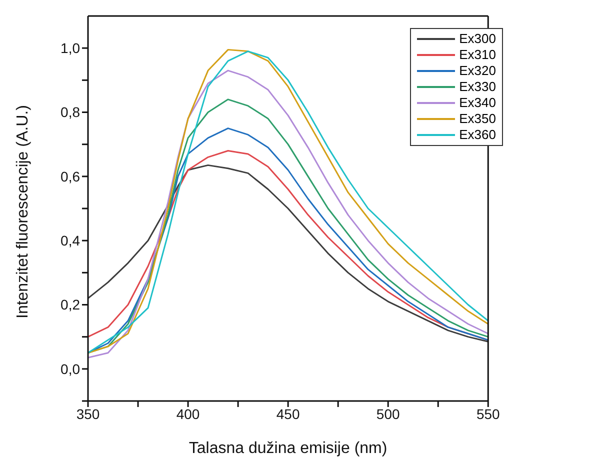 This screenshot has height=470, width=593. What do you see at coordinates (288, 448) in the screenshot?
I see `x-axis-title: Talasna dužina emisije (nm)` at bounding box center [288, 448].